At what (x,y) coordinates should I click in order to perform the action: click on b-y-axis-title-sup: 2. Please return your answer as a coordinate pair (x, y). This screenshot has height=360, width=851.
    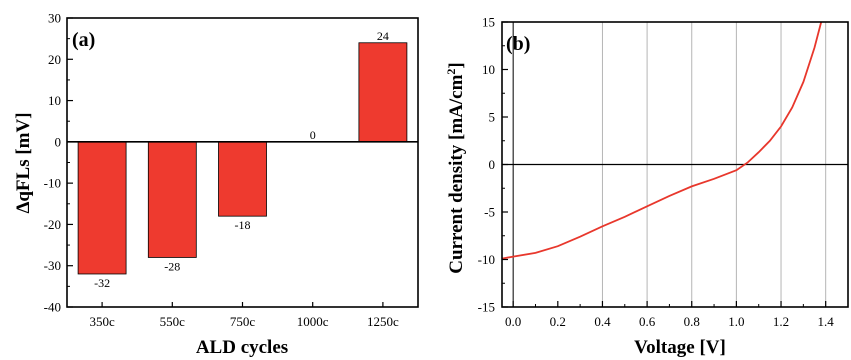
    Looking at the image, I should click on (451, 72).